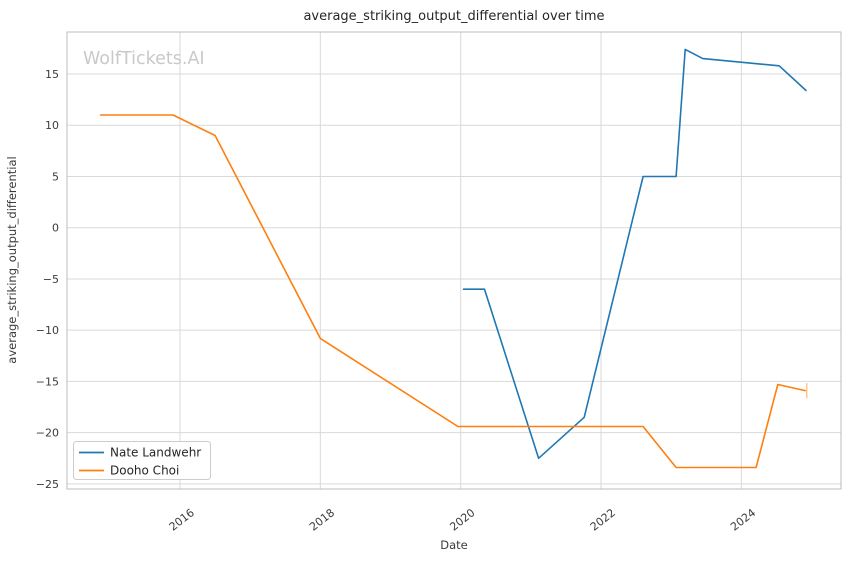 The width and height of the screenshot is (850, 561). What do you see at coordinates (47, 484) in the screenshot?
I see `y-tick-label: −25` at bounding box center [47, 484].